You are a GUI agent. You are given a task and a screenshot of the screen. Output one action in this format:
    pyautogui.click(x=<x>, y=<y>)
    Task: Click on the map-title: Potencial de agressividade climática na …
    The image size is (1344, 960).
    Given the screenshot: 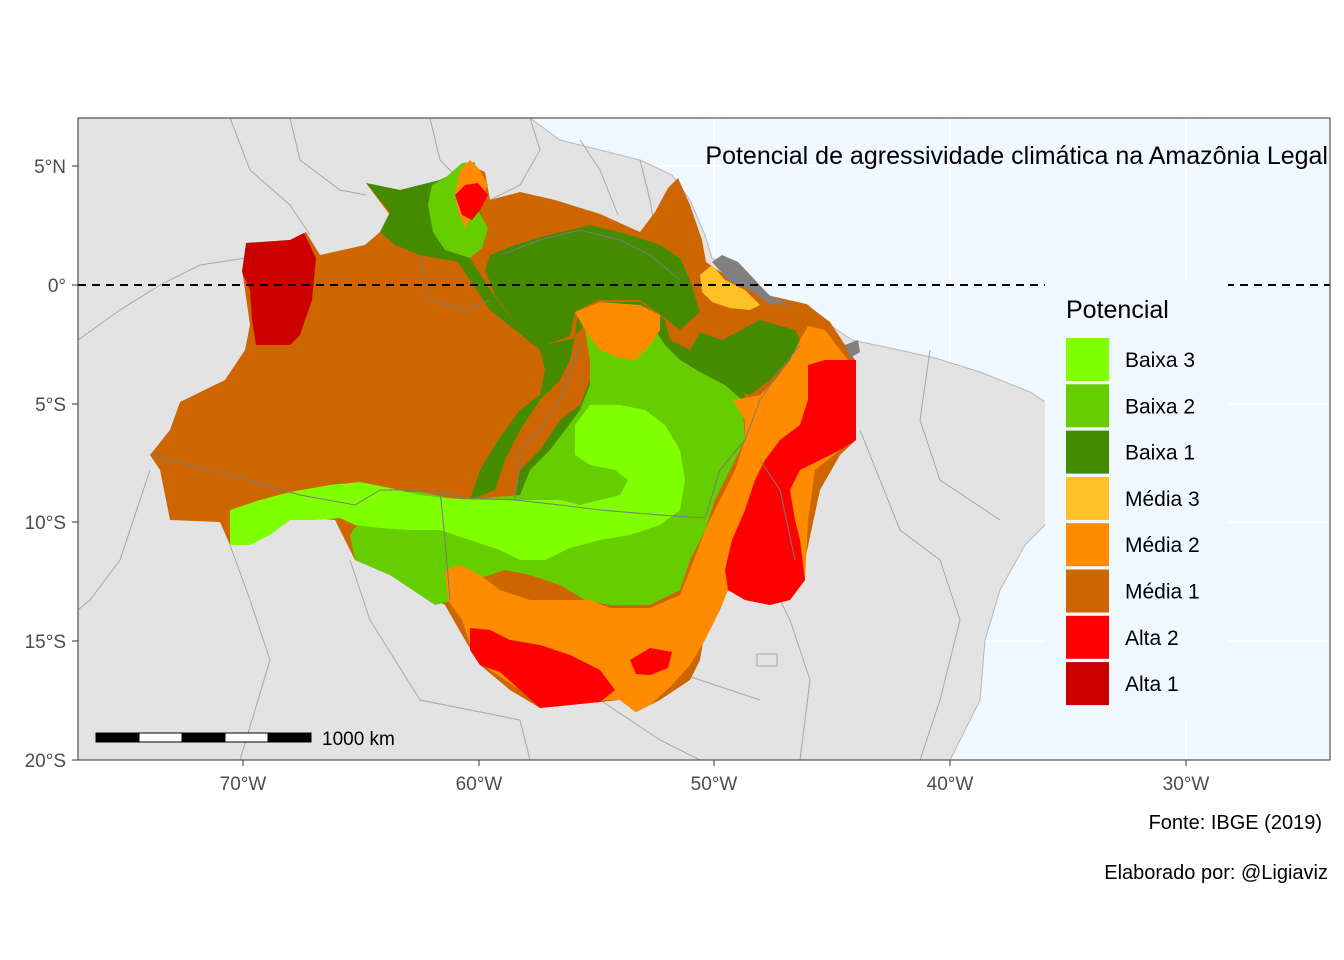 What is the action you would take?
    pyautogui.click(x=1016, y=156)
    